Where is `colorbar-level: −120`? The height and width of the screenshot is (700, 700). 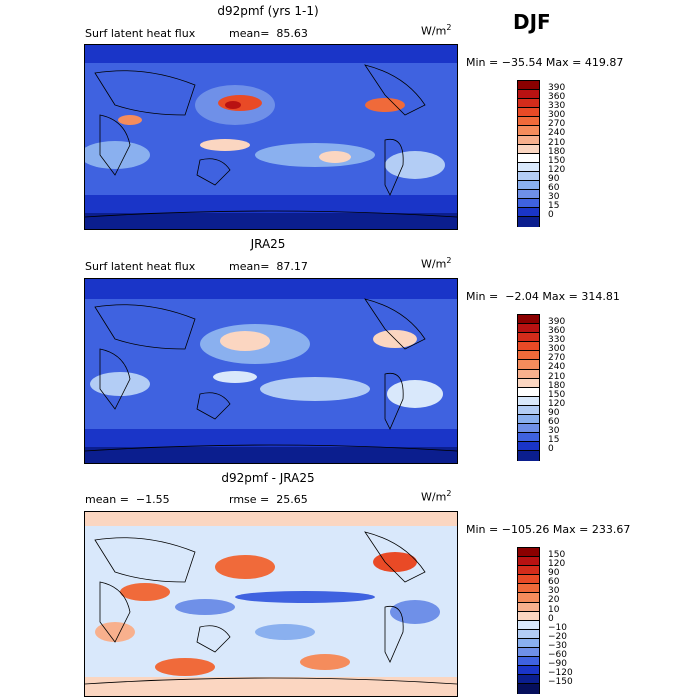 colorbar-level: −120 is located at coordinates (560, 673).